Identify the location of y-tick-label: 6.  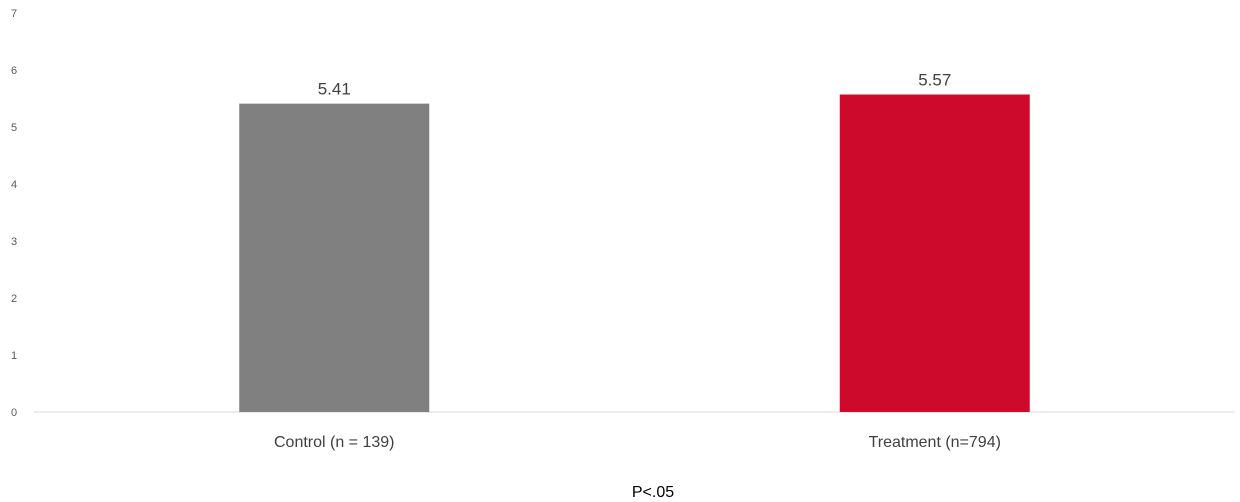
(14, 71).